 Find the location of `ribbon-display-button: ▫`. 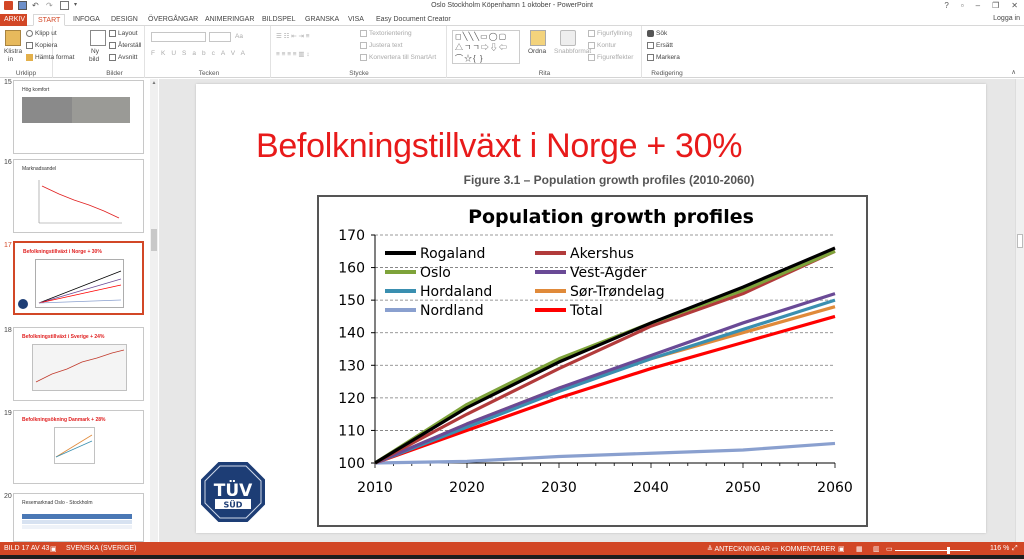

ribbon-display-button: ▫ is located at coordinates (962, 5).